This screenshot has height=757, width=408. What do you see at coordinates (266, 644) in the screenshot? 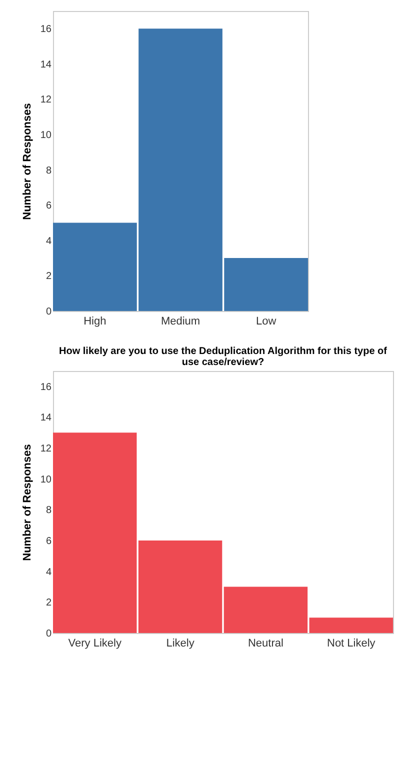
I see `x-tick-label: Neutral` at bounding box center [266, 644].